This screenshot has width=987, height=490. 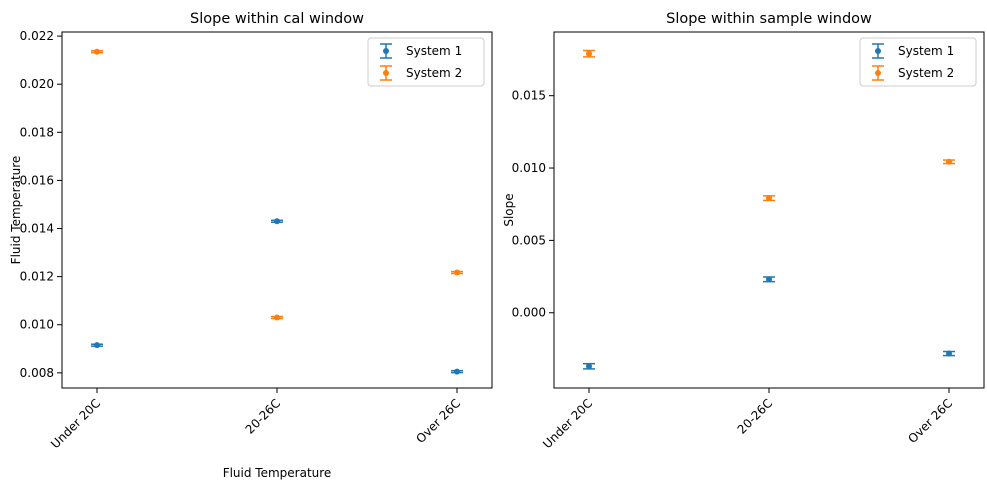 What do you see at coordinates (529, 313) in the screenshot?
I see `y-tick-label: 0.000` at bounding box center [529, 313].